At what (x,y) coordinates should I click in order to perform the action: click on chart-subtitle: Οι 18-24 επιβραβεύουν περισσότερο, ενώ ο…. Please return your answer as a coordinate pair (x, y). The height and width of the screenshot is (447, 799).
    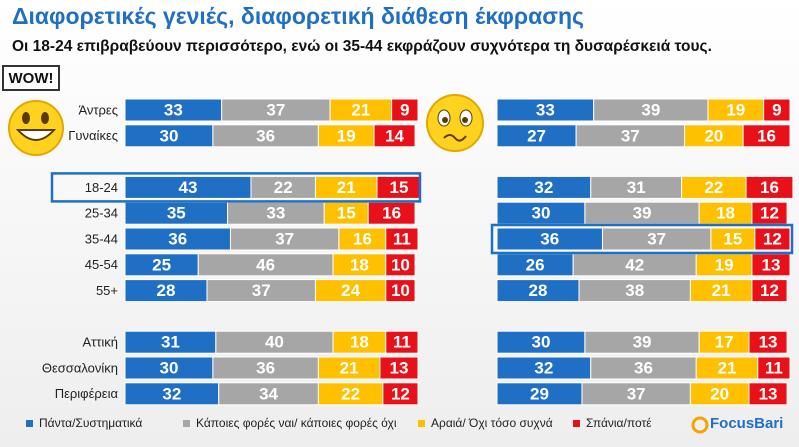
    Looking at the image, I should click on (362, 46).